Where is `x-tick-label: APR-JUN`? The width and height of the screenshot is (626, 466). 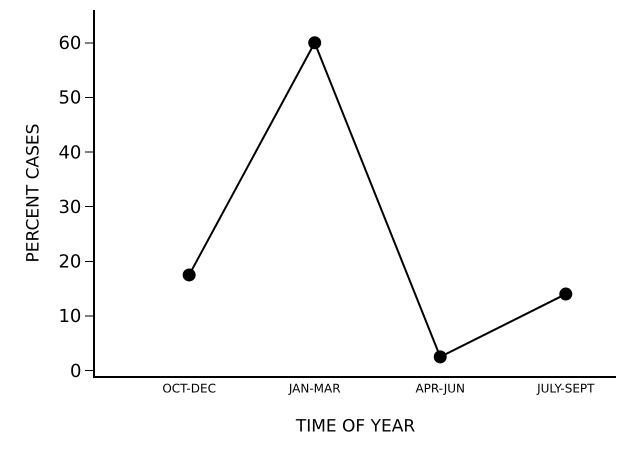 x-tick-label: APR-JUN is located at coordinates (440, 388).